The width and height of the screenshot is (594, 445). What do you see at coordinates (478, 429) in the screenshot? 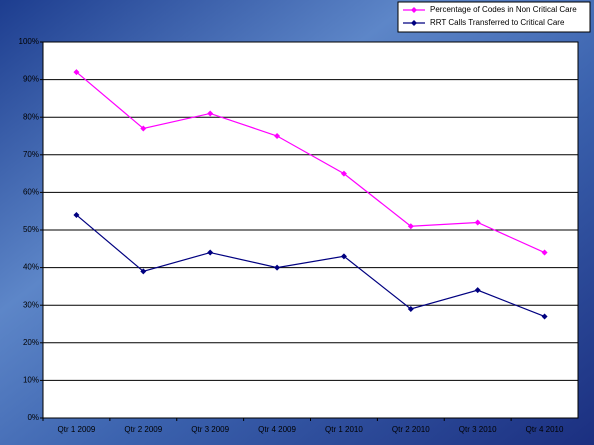
I see `x-tick-label: Qtr 3 2010` at bounding box center [478, 429].